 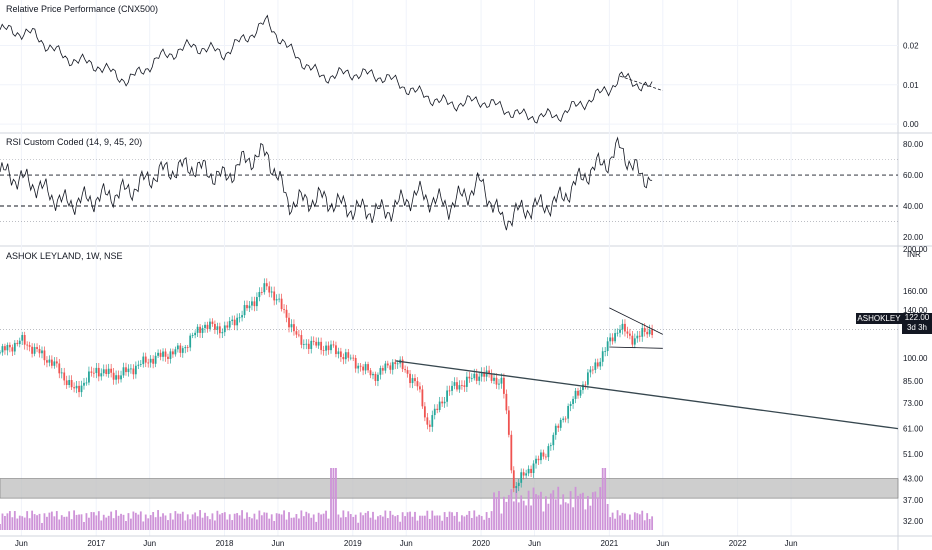 I want to click on time-tick-label: Jun, so click(x=534, y=543).